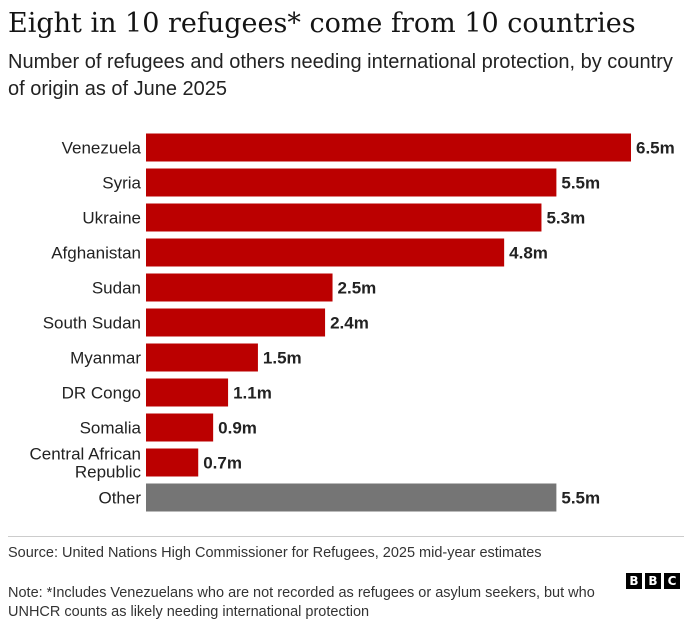  What do you see at coordinates (351, 497) in the screenshot?
I see `bar-other` at bounding box center [351, 497].